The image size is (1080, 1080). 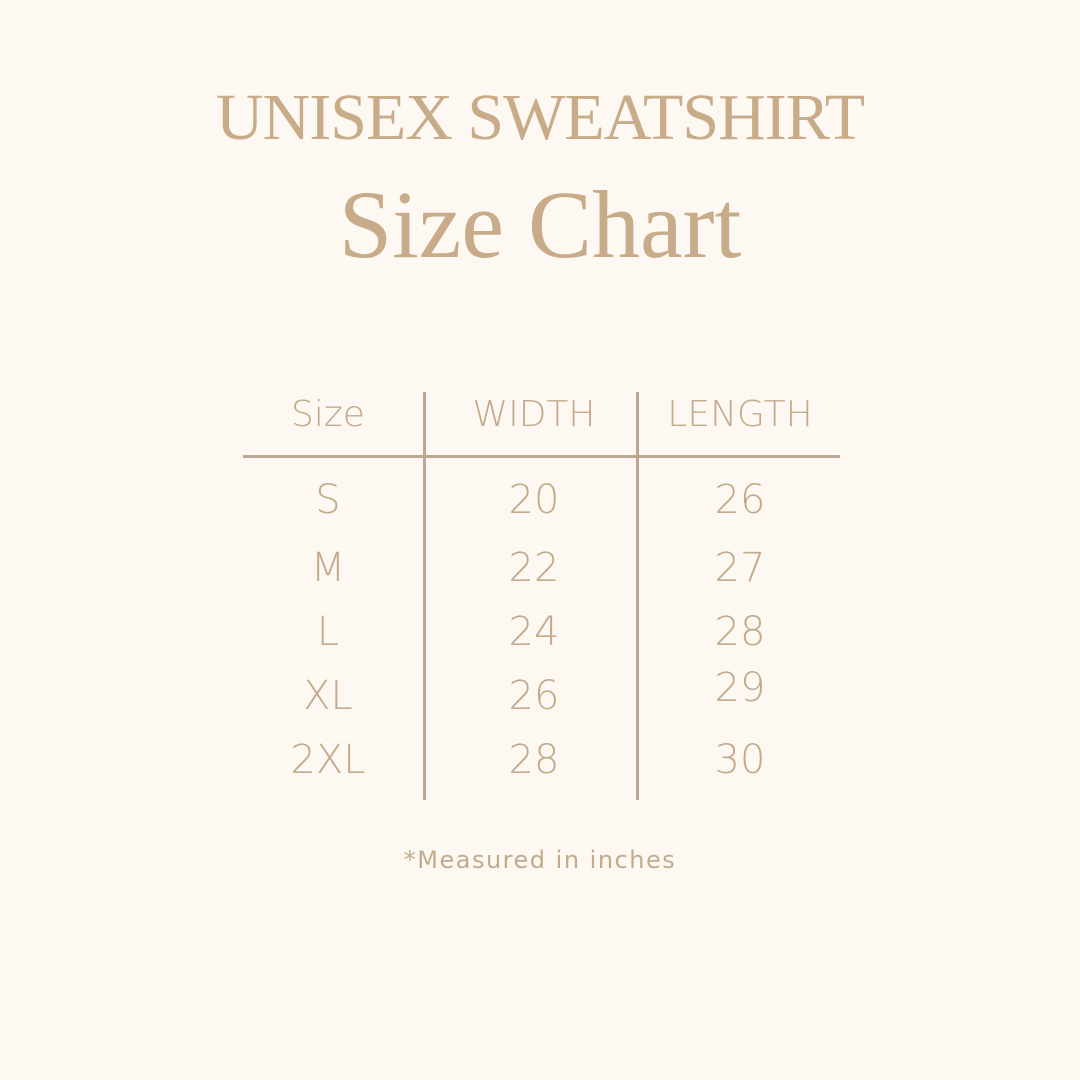 What do you see at coordinates (328, 568) in the screenshot?
I see `cell-size: M` at bounding box center [328, 568].